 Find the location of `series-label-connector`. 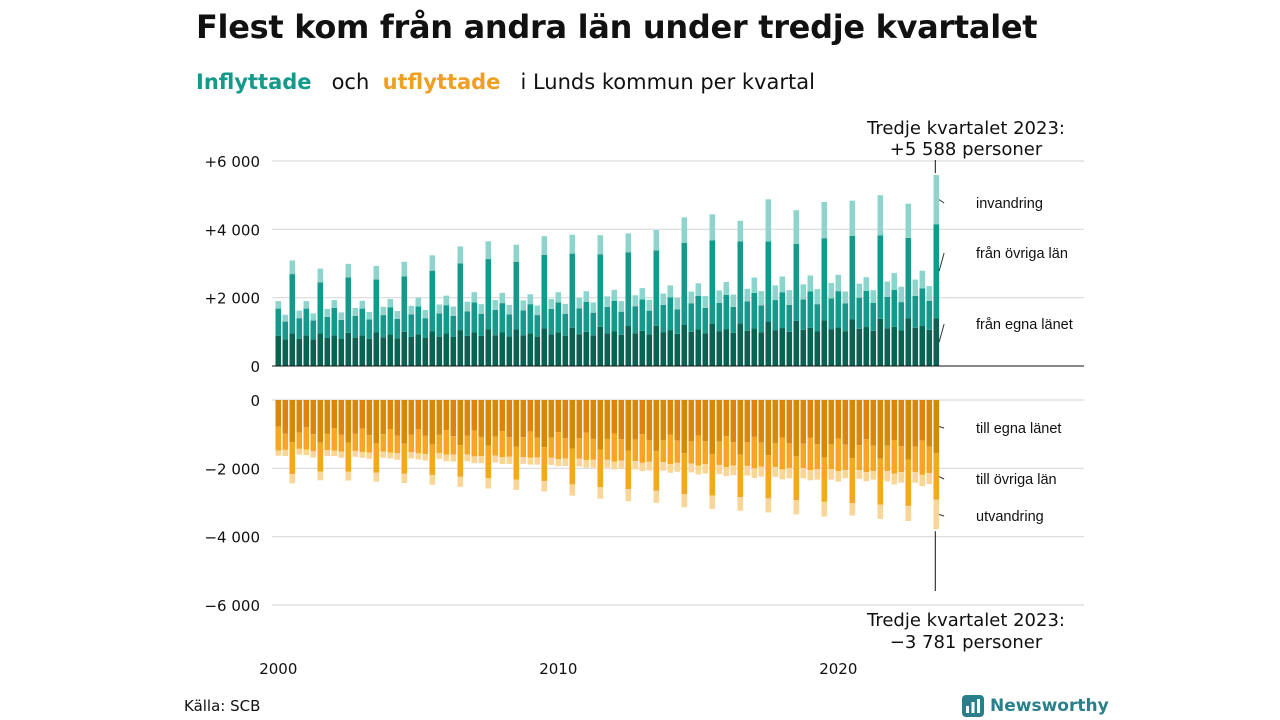

series-label-connector is located at coordinates (941, 478).